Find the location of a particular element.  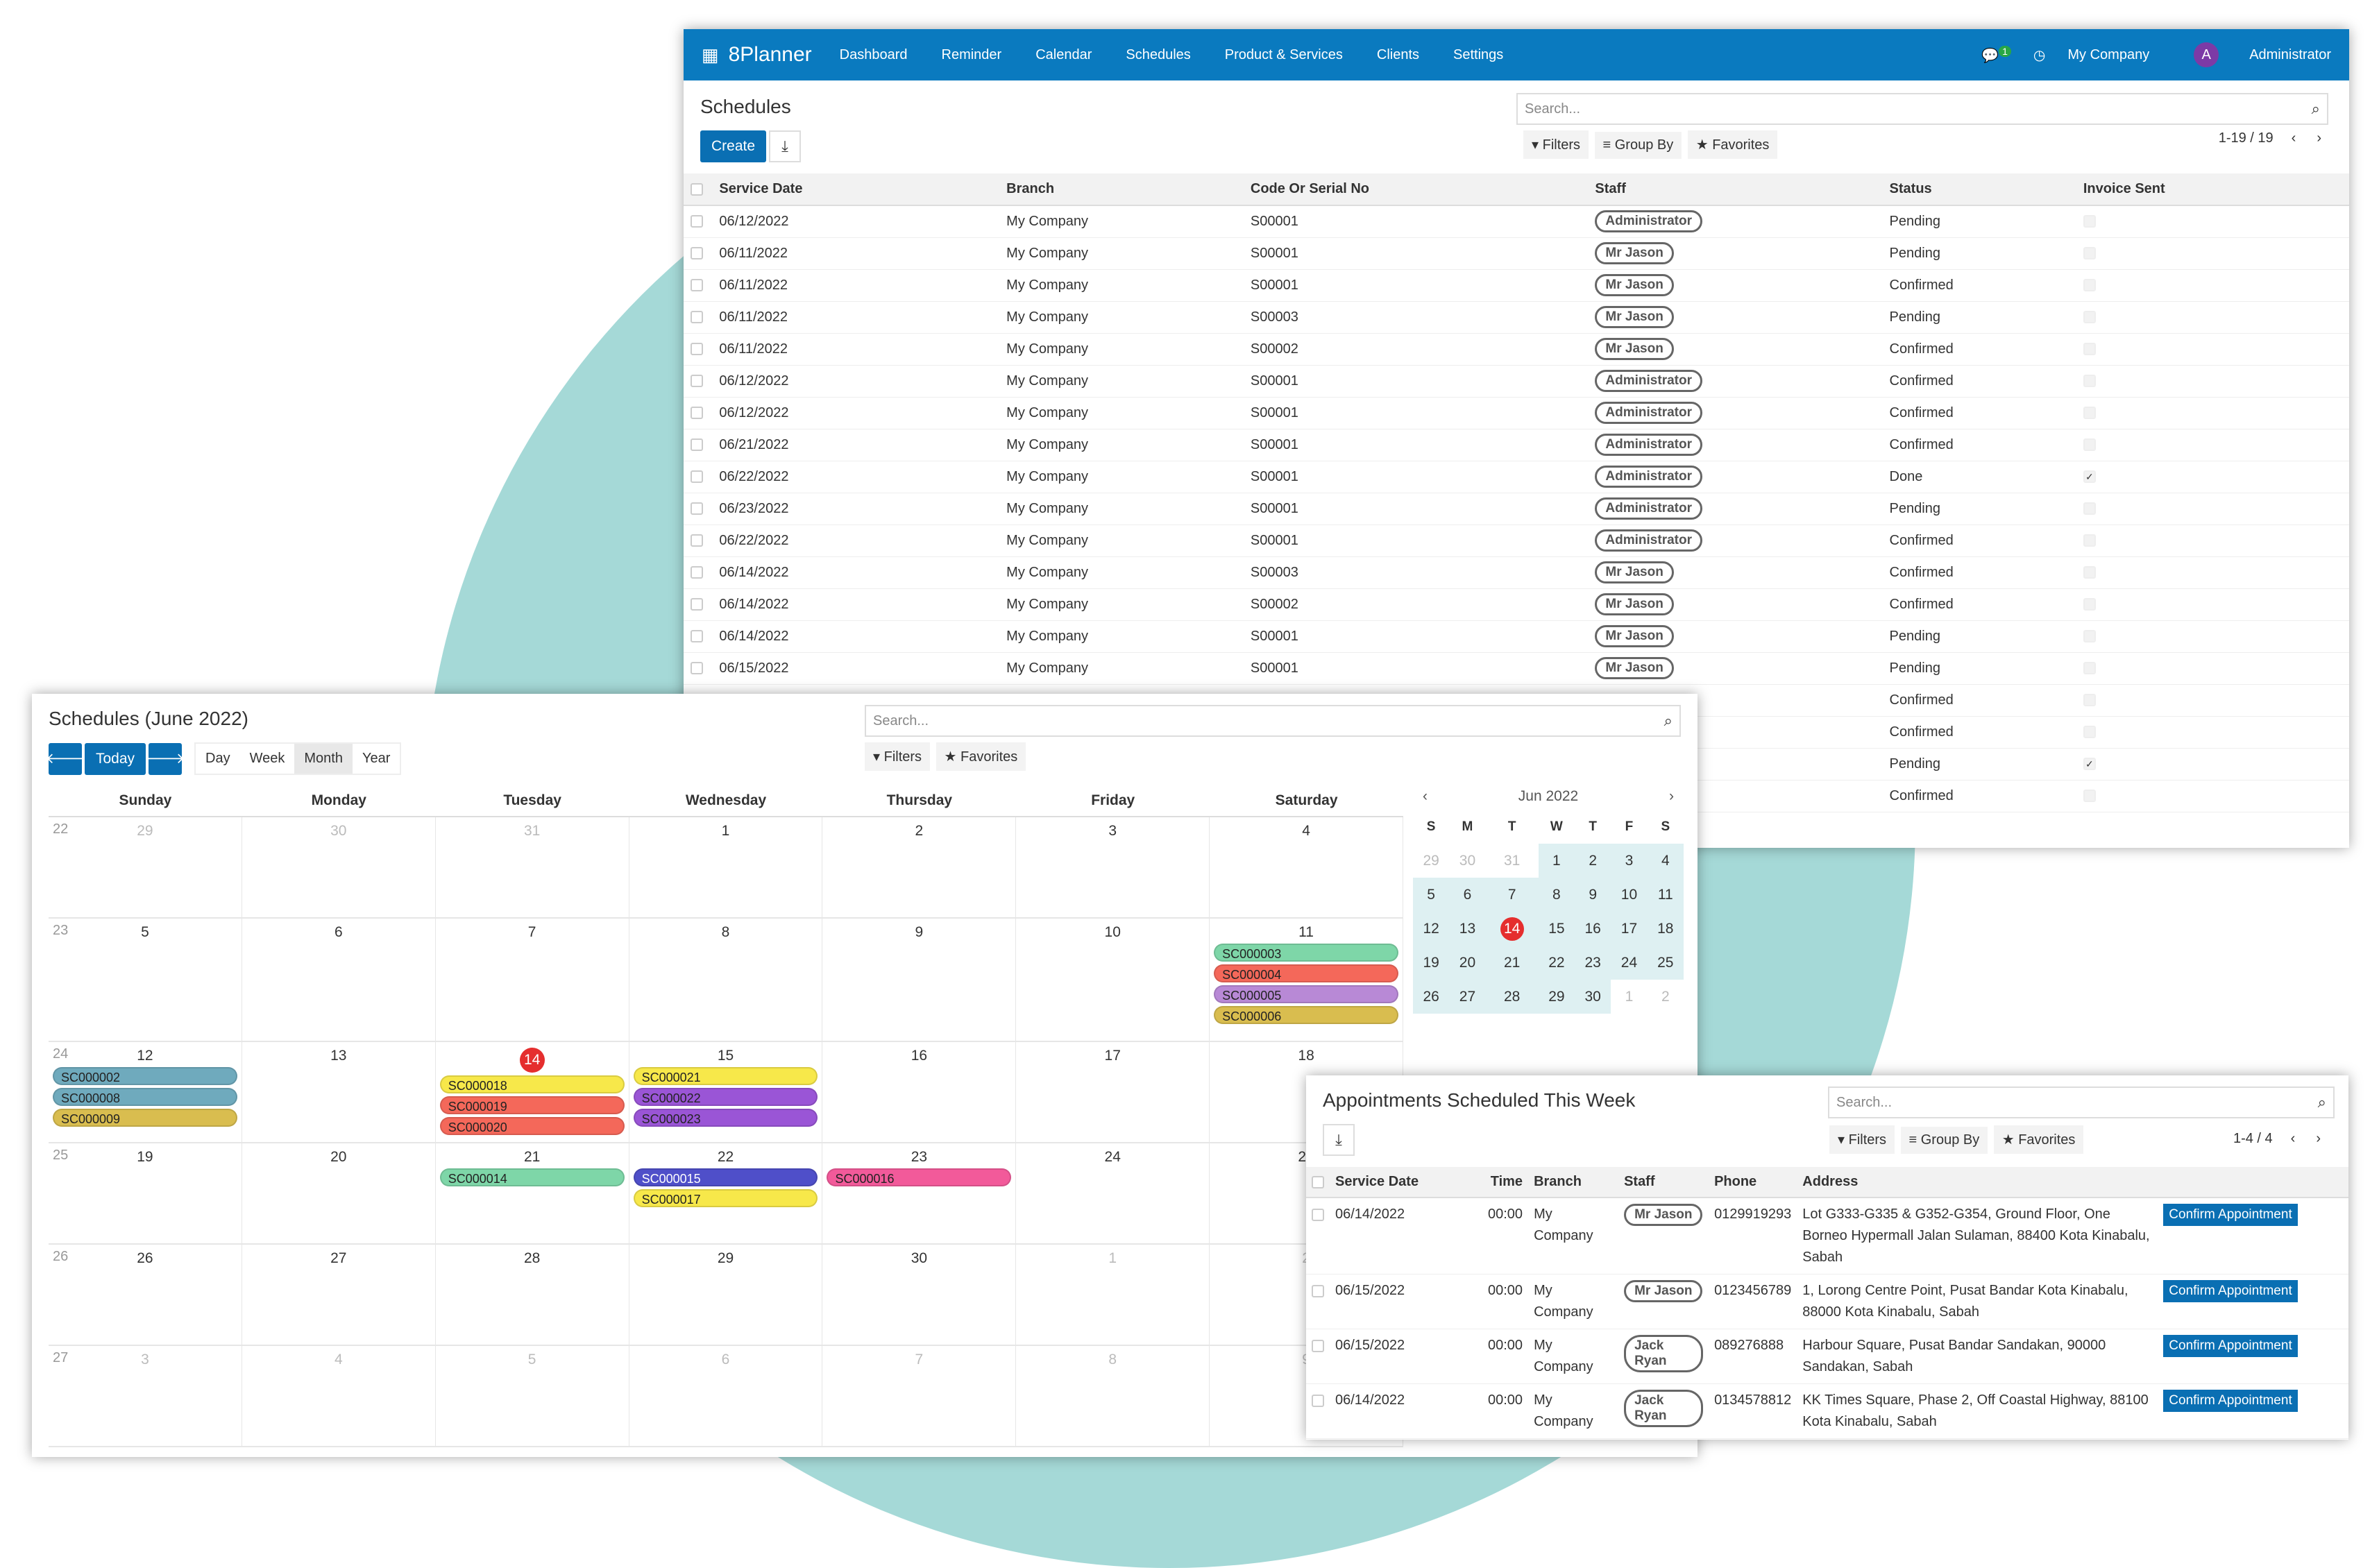

day-cell: 23 SC000016 is located at coordinates (919, 1193).